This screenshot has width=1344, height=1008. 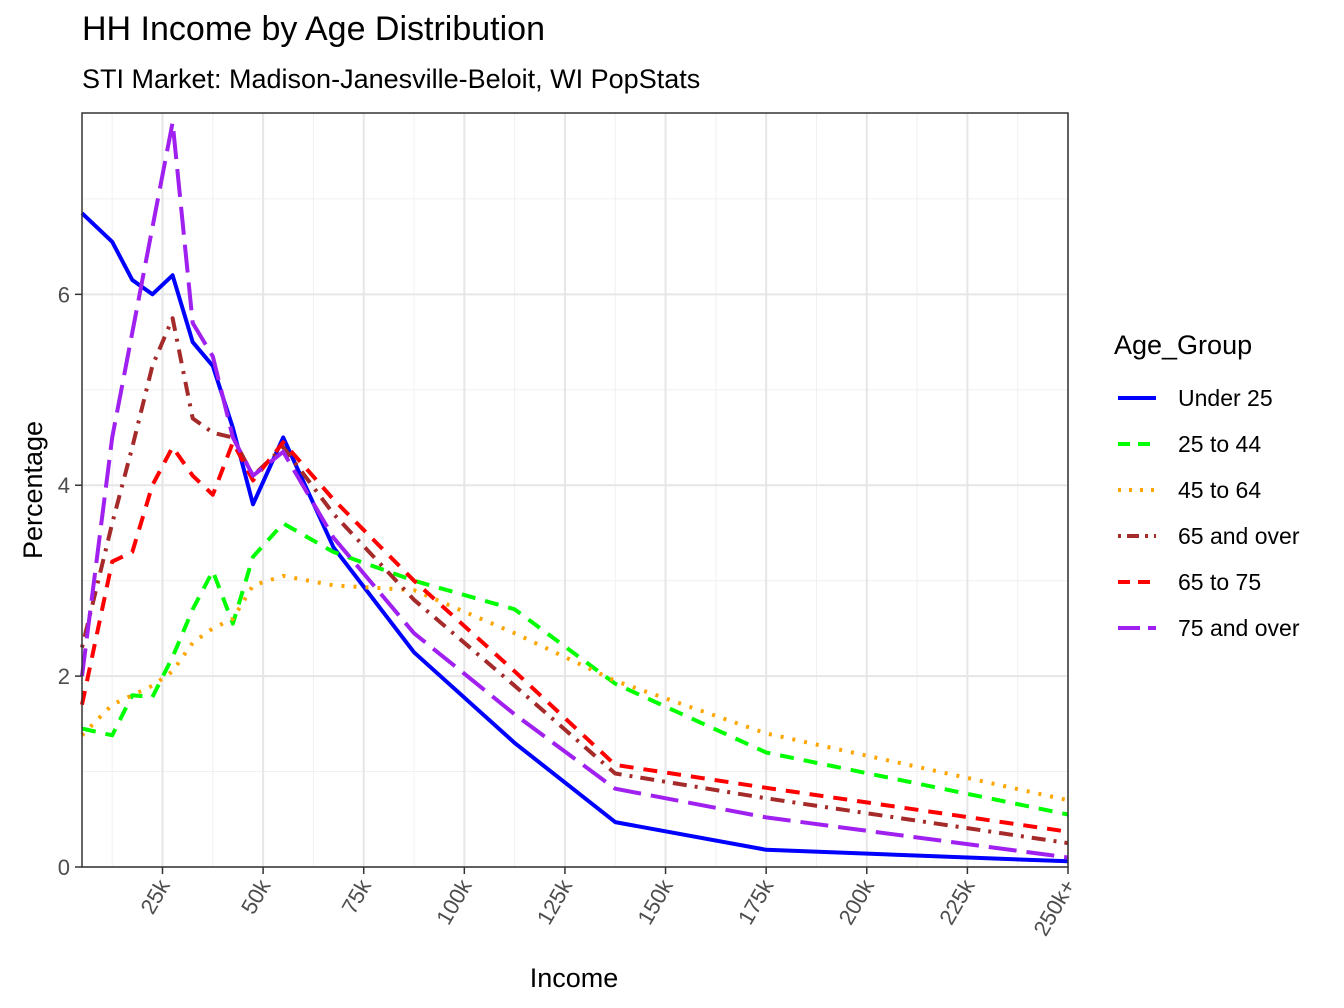 I want to click on legend-label: 45 to 64, so click(x=1220, y=489).